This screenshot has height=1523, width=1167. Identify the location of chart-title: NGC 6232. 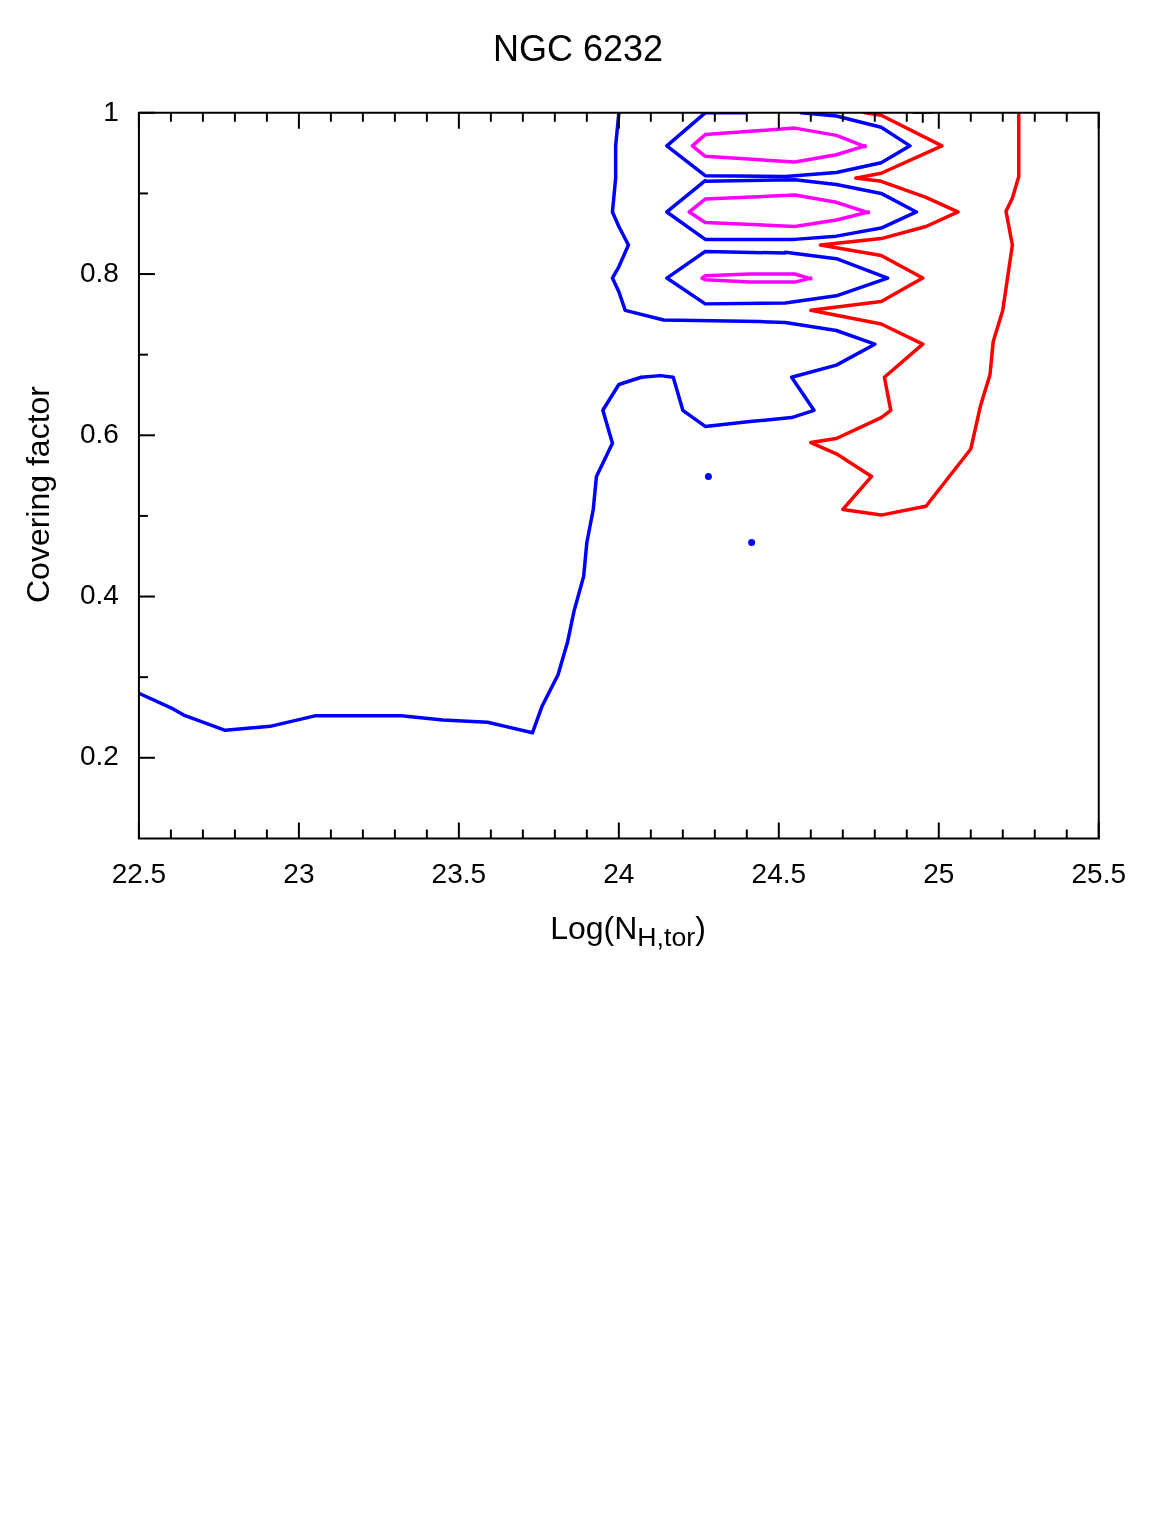
(578, 49).